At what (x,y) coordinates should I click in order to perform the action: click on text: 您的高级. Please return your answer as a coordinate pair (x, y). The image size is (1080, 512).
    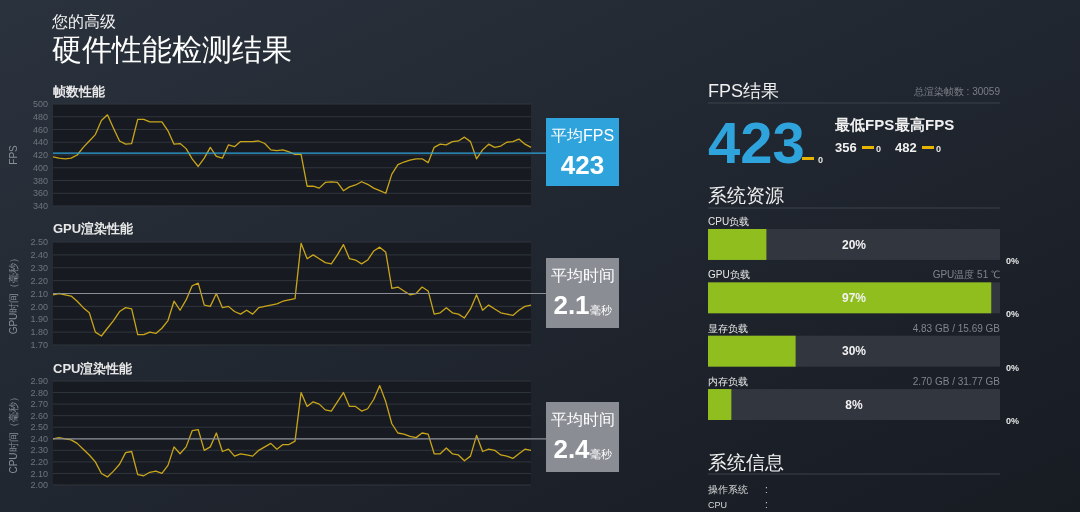
    Looking at the image, I should click on (83, 21).